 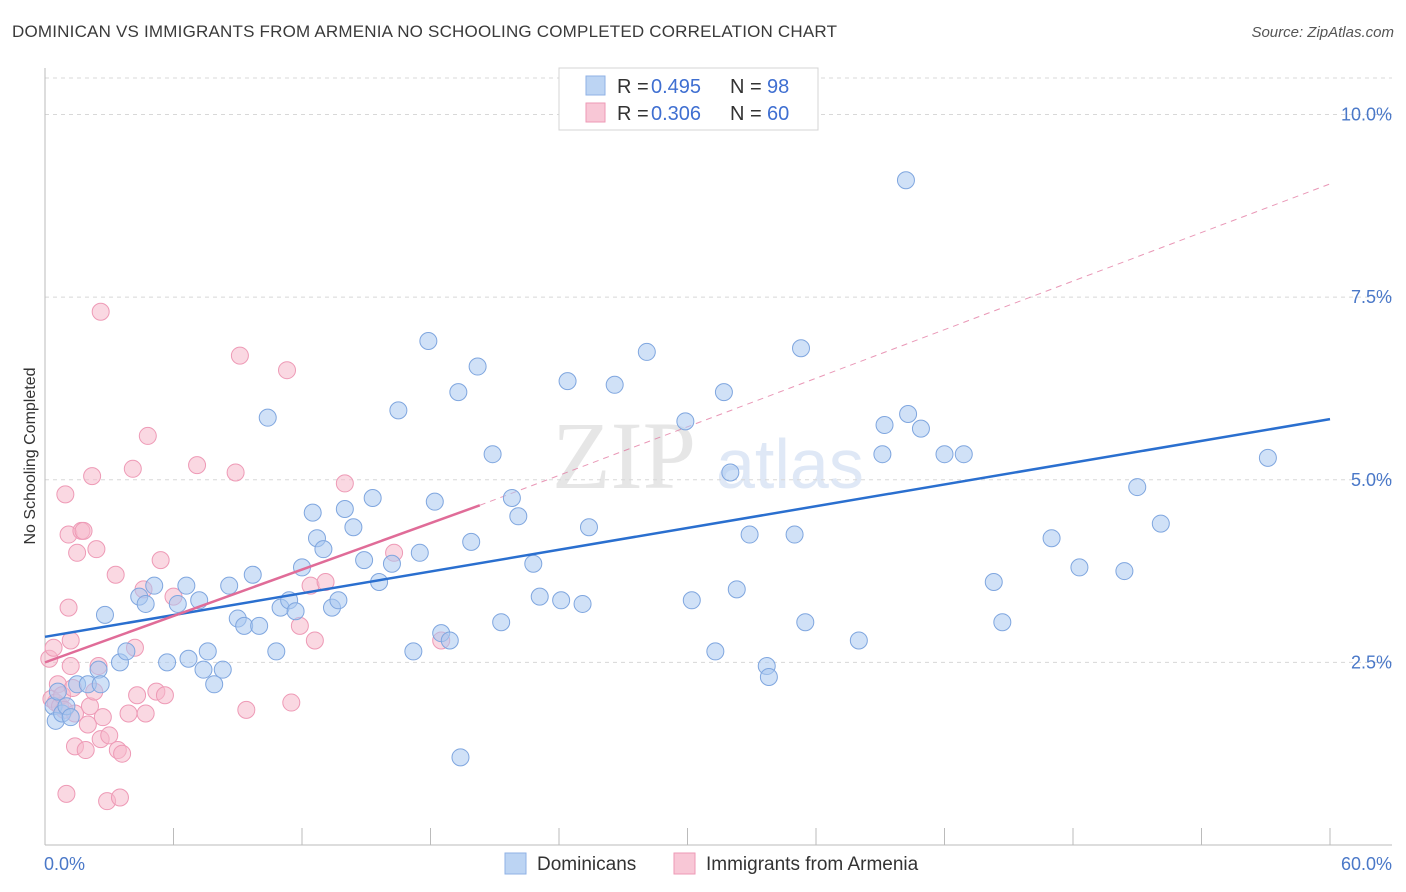 What do you see at coordinates (812, 864) in the screenshot?
I see `bottom-legend-label-1: Immigrants from Armenia` at bounding box center [812, 864].